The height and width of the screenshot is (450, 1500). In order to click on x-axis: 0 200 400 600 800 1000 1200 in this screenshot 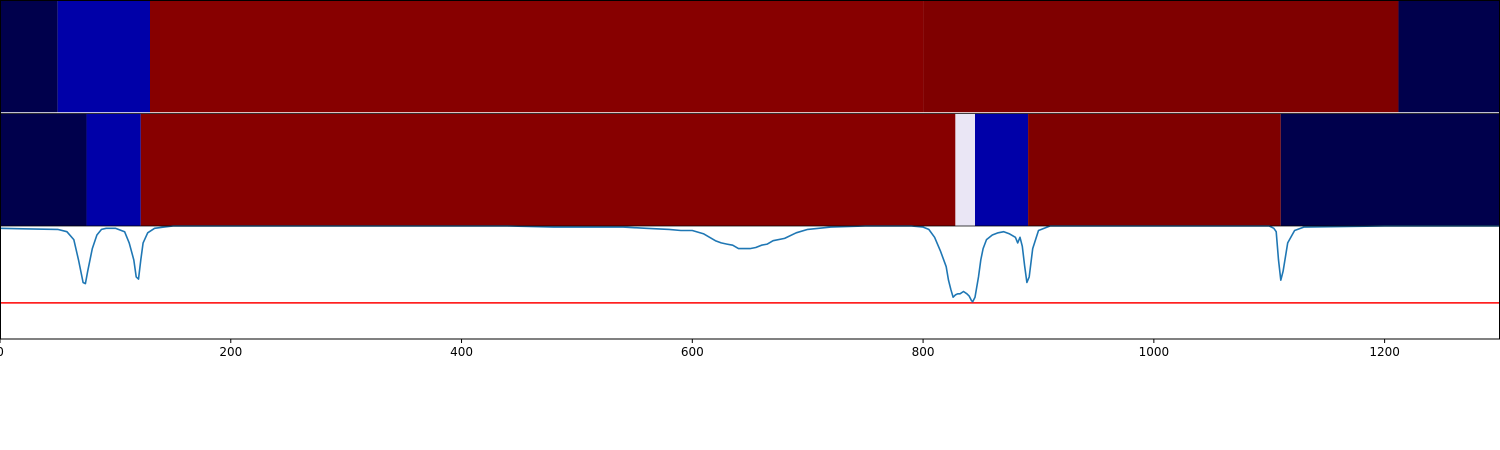, I will do `click(700, 349)`.